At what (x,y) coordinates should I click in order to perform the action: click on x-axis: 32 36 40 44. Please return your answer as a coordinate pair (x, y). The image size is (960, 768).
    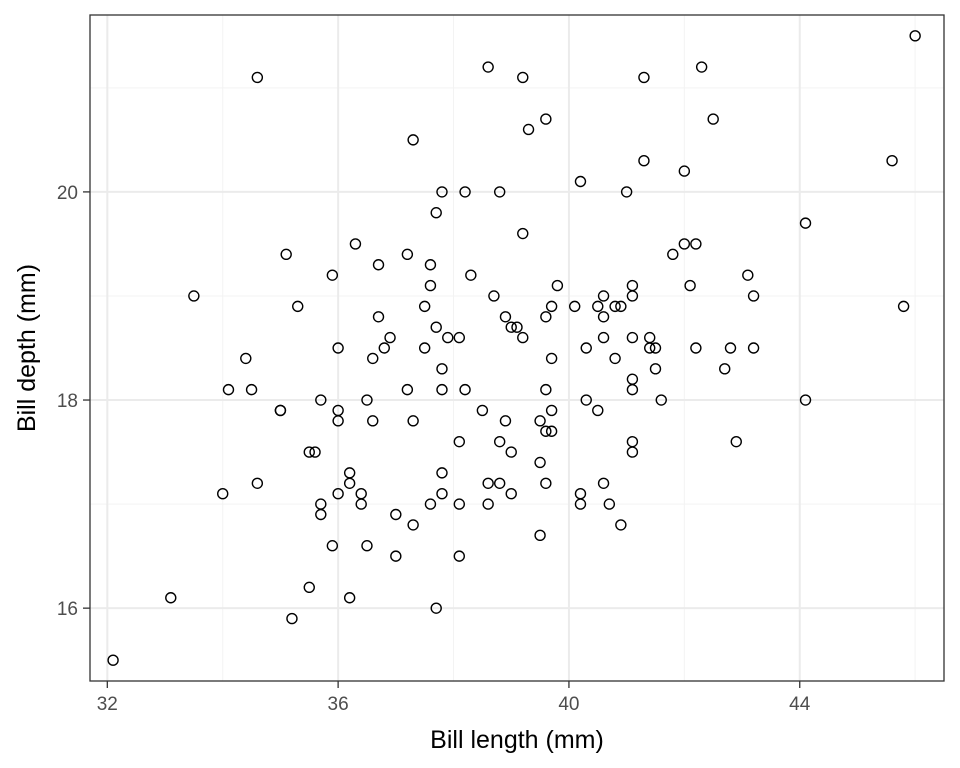
    Looking at the image, I should click on (454, 698).